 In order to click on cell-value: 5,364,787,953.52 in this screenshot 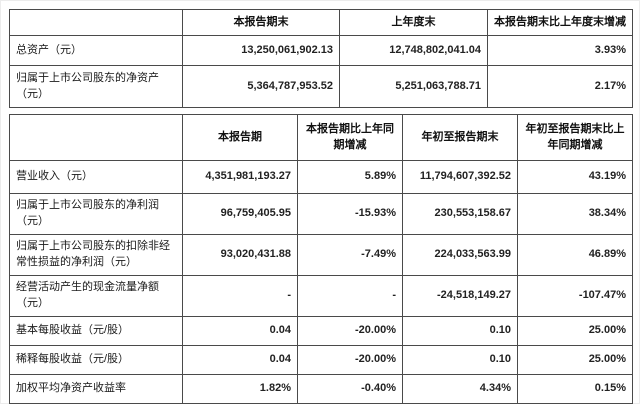, I will do `click(261, 86)`.